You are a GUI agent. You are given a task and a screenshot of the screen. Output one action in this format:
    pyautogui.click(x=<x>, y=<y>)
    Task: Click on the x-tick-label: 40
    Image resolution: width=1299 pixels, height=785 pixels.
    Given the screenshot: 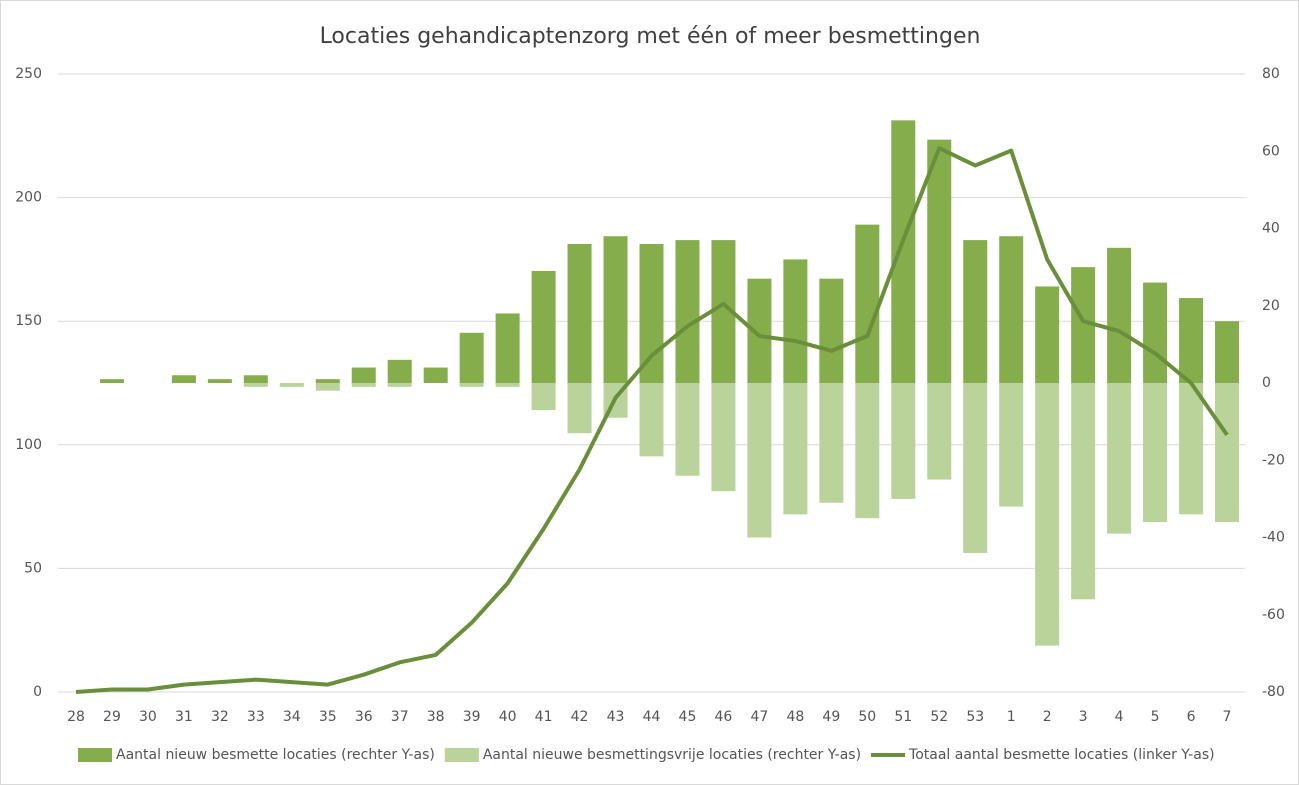 What is the action you would take?
    pyautogui.click(x=508, y=717)
    